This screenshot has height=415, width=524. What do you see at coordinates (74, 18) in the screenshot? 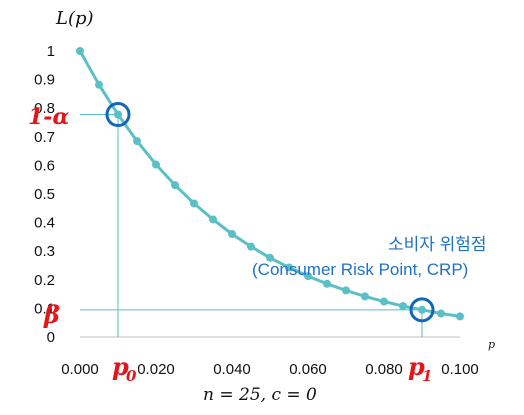
I see `y-axis-title: L(p)` at bounding box center [74, 18].